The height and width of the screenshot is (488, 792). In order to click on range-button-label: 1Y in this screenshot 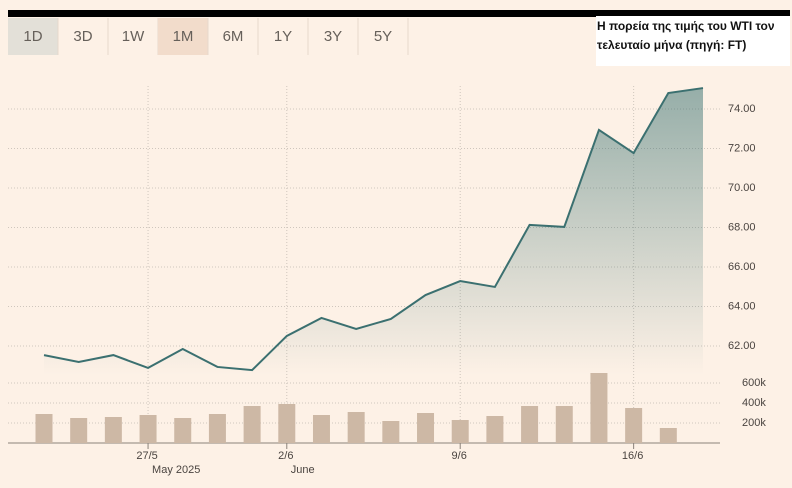, I will do `click(283, 36)`.